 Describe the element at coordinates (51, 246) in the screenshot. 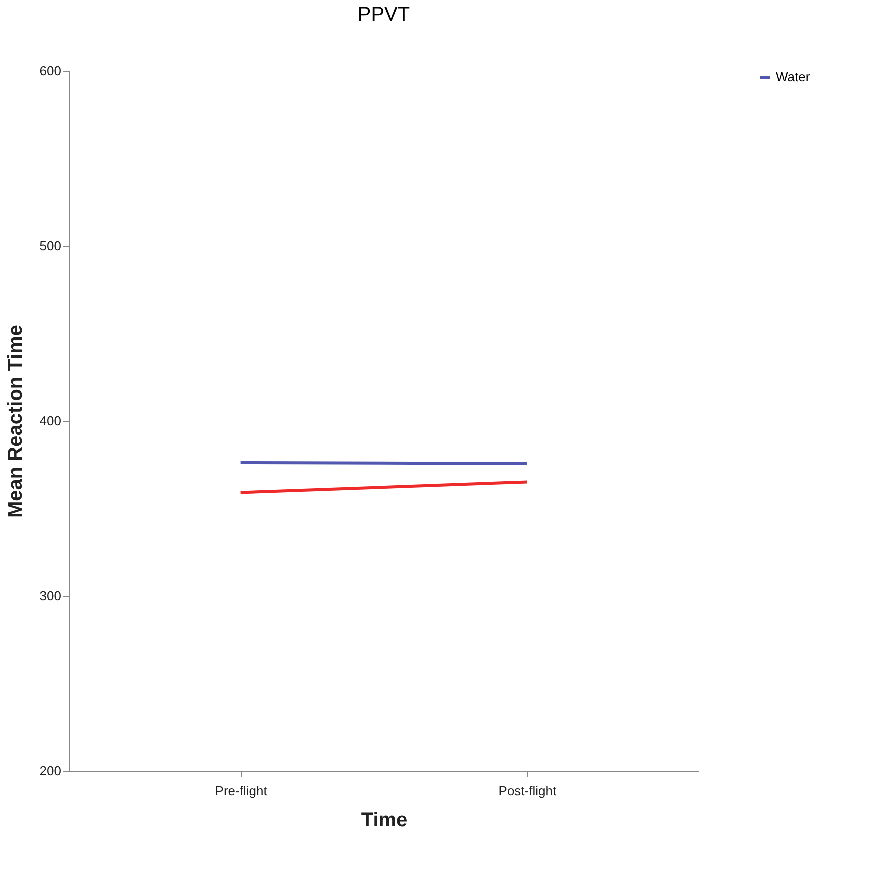

I see `y-tick-label: 500` at that location.